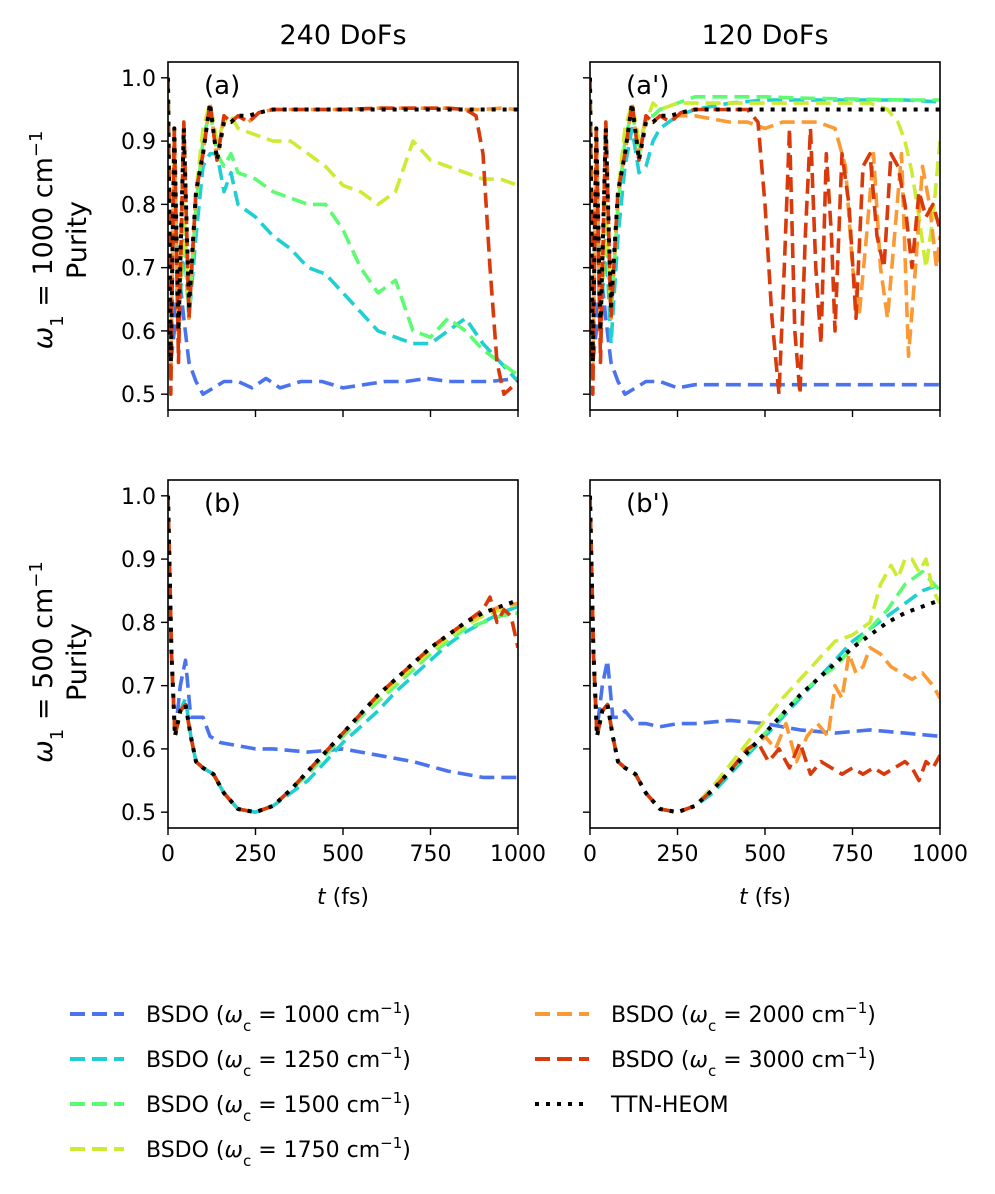 The image size is (995, 1194). I want to click on legend-label: BSDO (ωc = 1750 cm−1), so click(278, 1152).